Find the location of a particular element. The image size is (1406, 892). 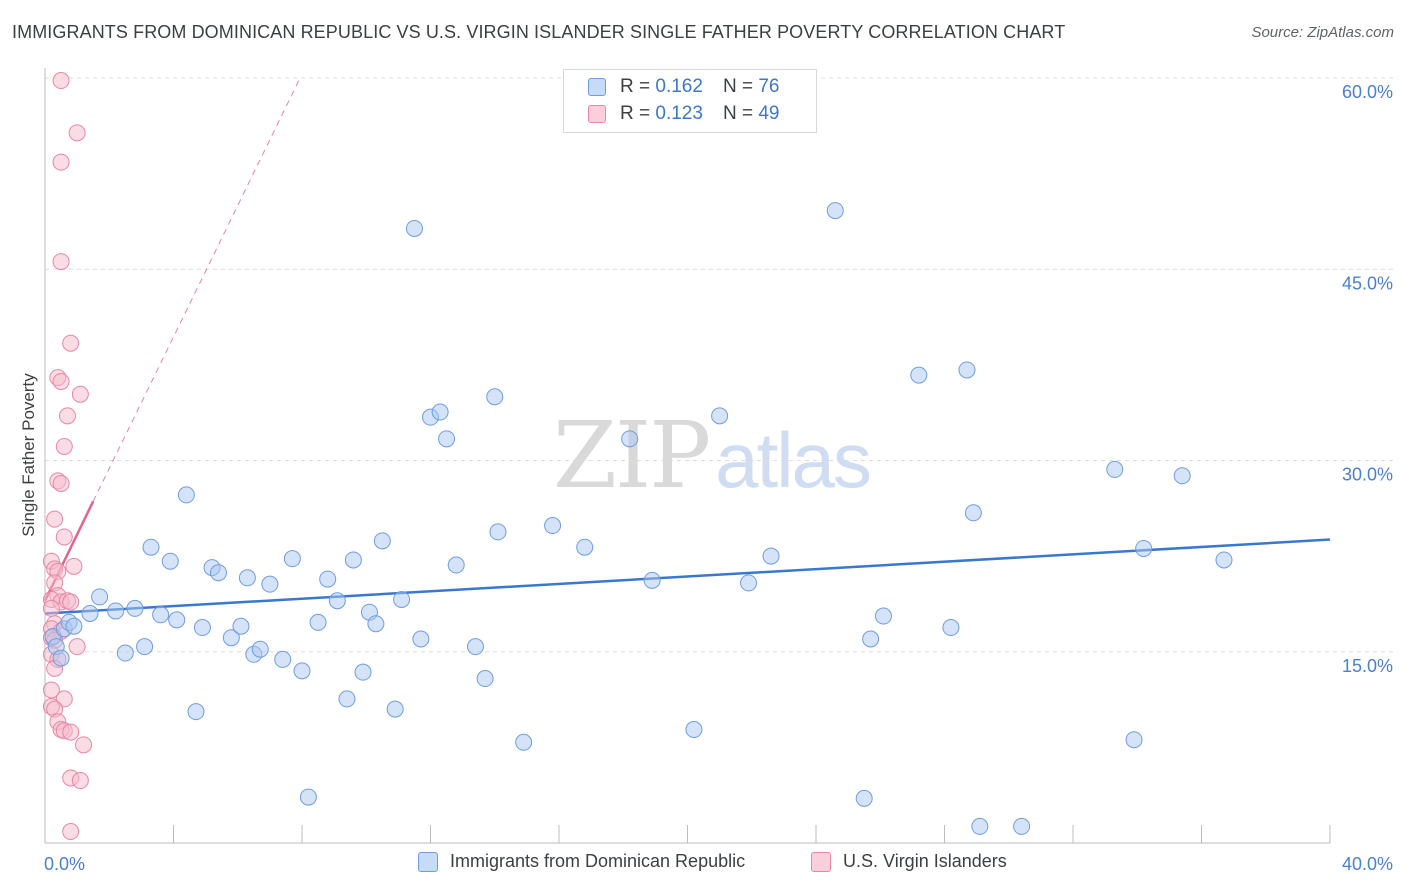

legend-r-value: 0.162 is located at coordinates (679, 86).